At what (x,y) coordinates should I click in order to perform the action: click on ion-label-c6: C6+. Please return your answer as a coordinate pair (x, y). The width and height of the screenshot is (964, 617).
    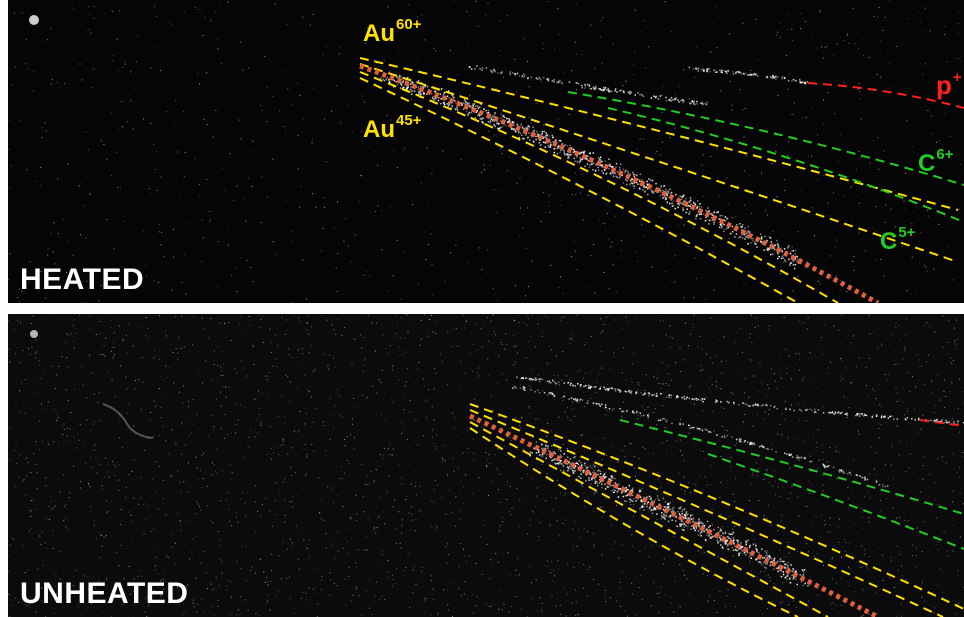
    Looking at the image, I should click on (935, 164).